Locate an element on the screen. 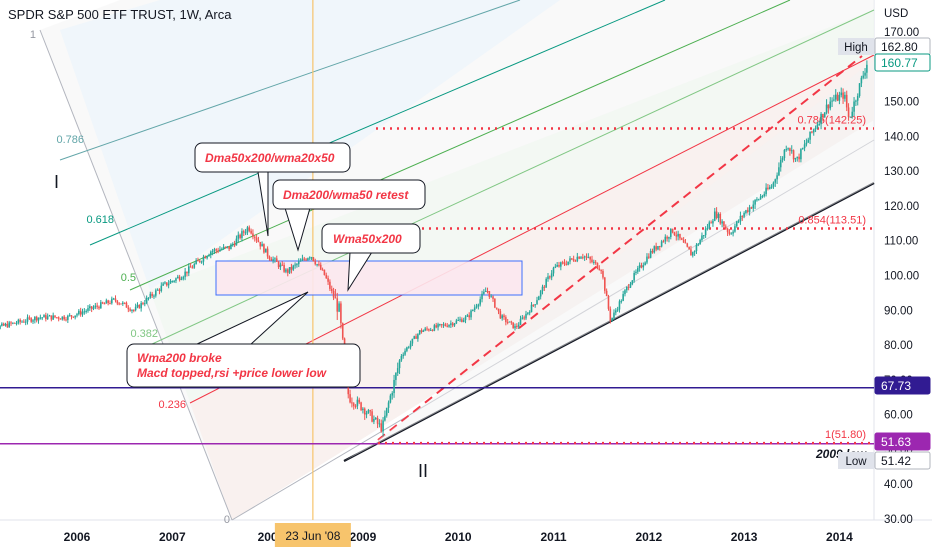  time-axis: 2006 2007 200 2009 2010 2011 2012 2013 2014 is located at coordinates (458, 537).